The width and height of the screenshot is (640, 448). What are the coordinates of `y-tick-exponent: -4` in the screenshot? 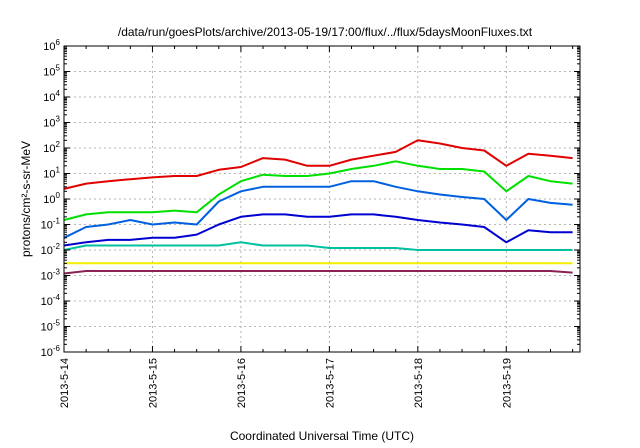 It's located at (57, 297).